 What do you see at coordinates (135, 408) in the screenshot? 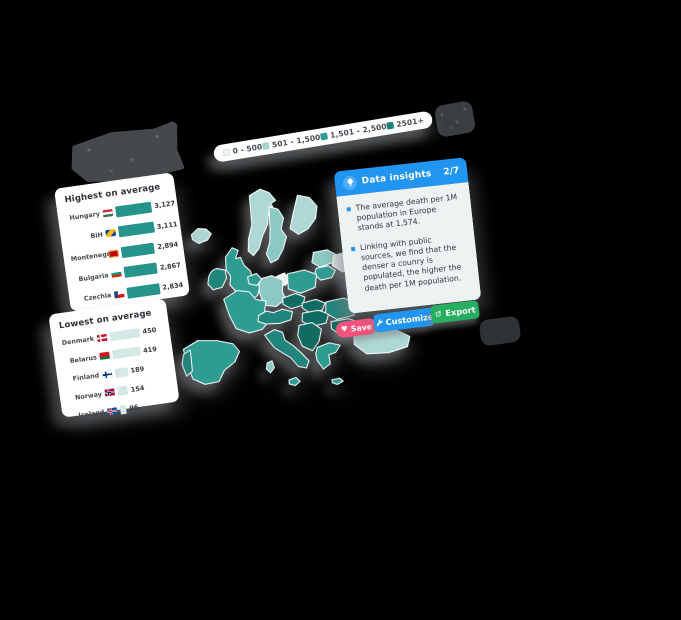
I see `bar-track: 96` at bounding box center [135, 408].